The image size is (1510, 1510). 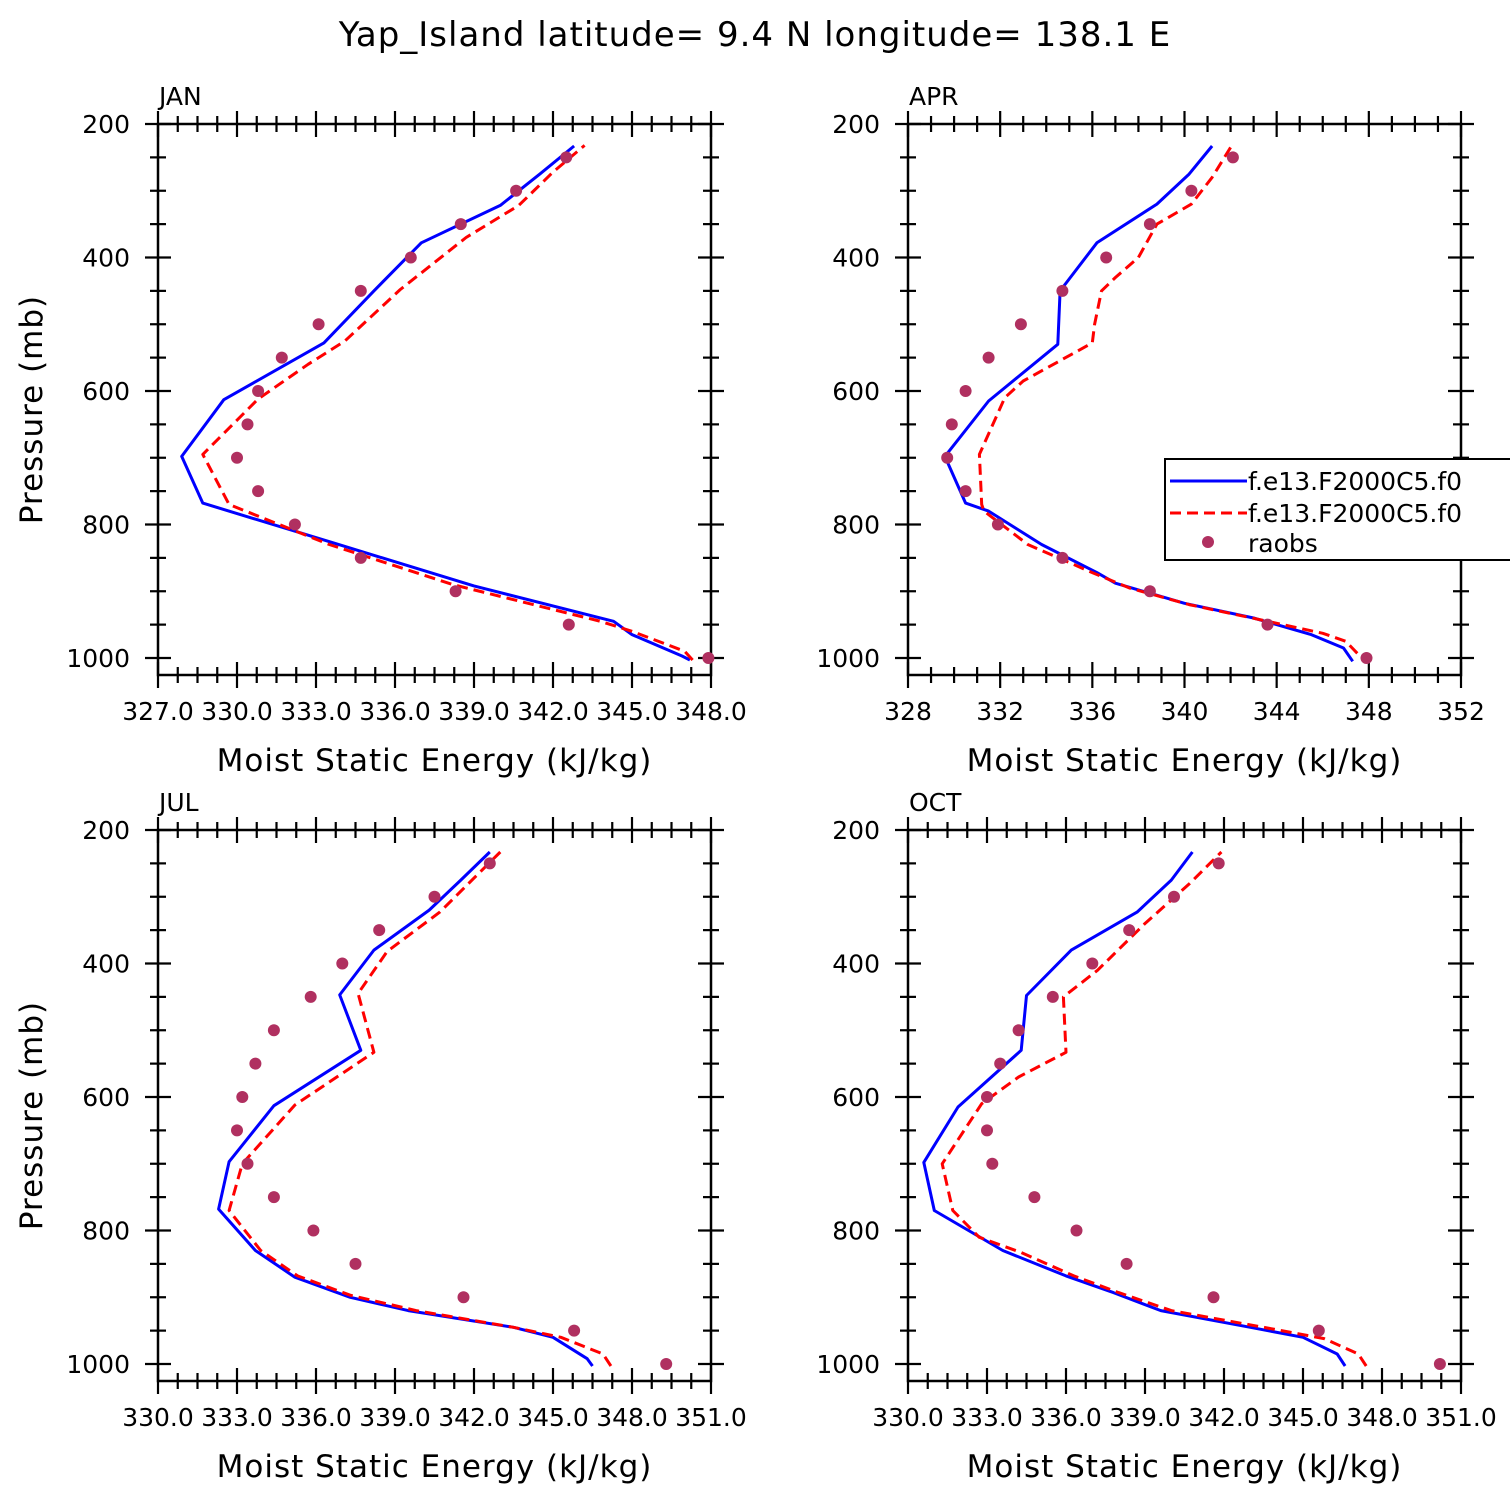 I want to click on model-solid-line, so click(x=1134, y=1109).